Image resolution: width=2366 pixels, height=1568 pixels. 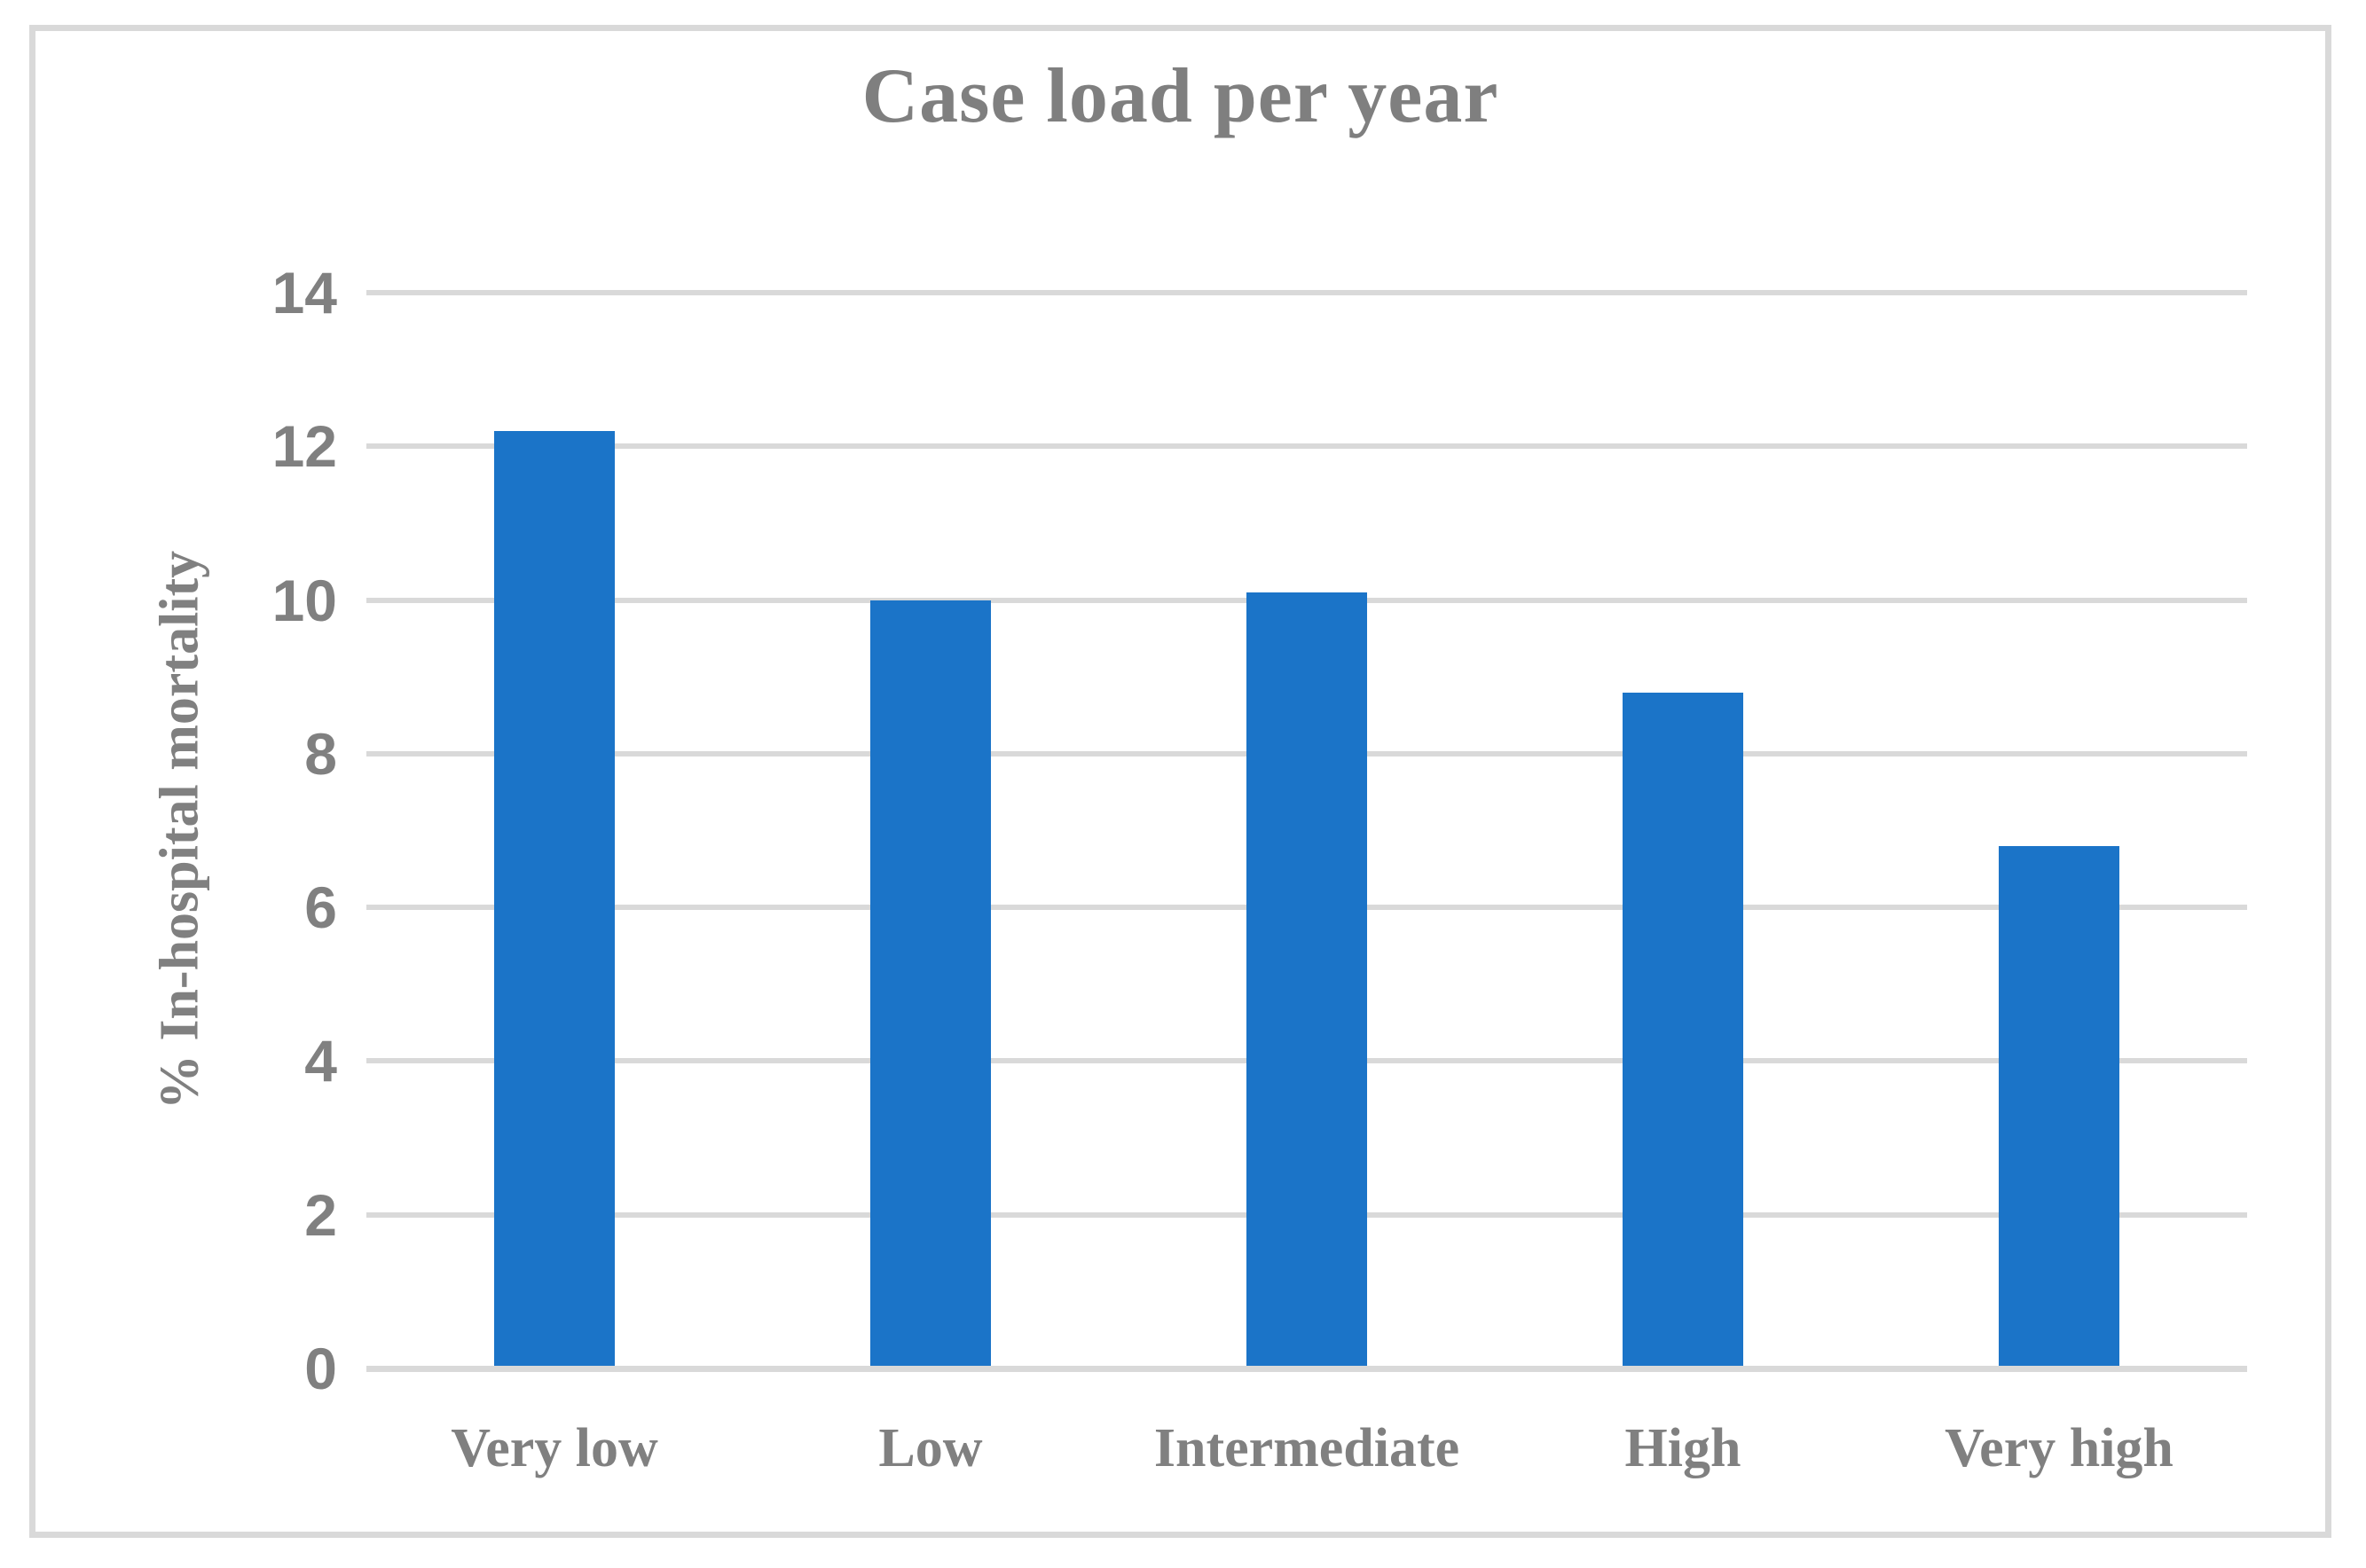 What do you see at coordinates (321, 1215) in the screenshot?
I see `y-tick-label-2: 2` at bounding box center [321, 1215].